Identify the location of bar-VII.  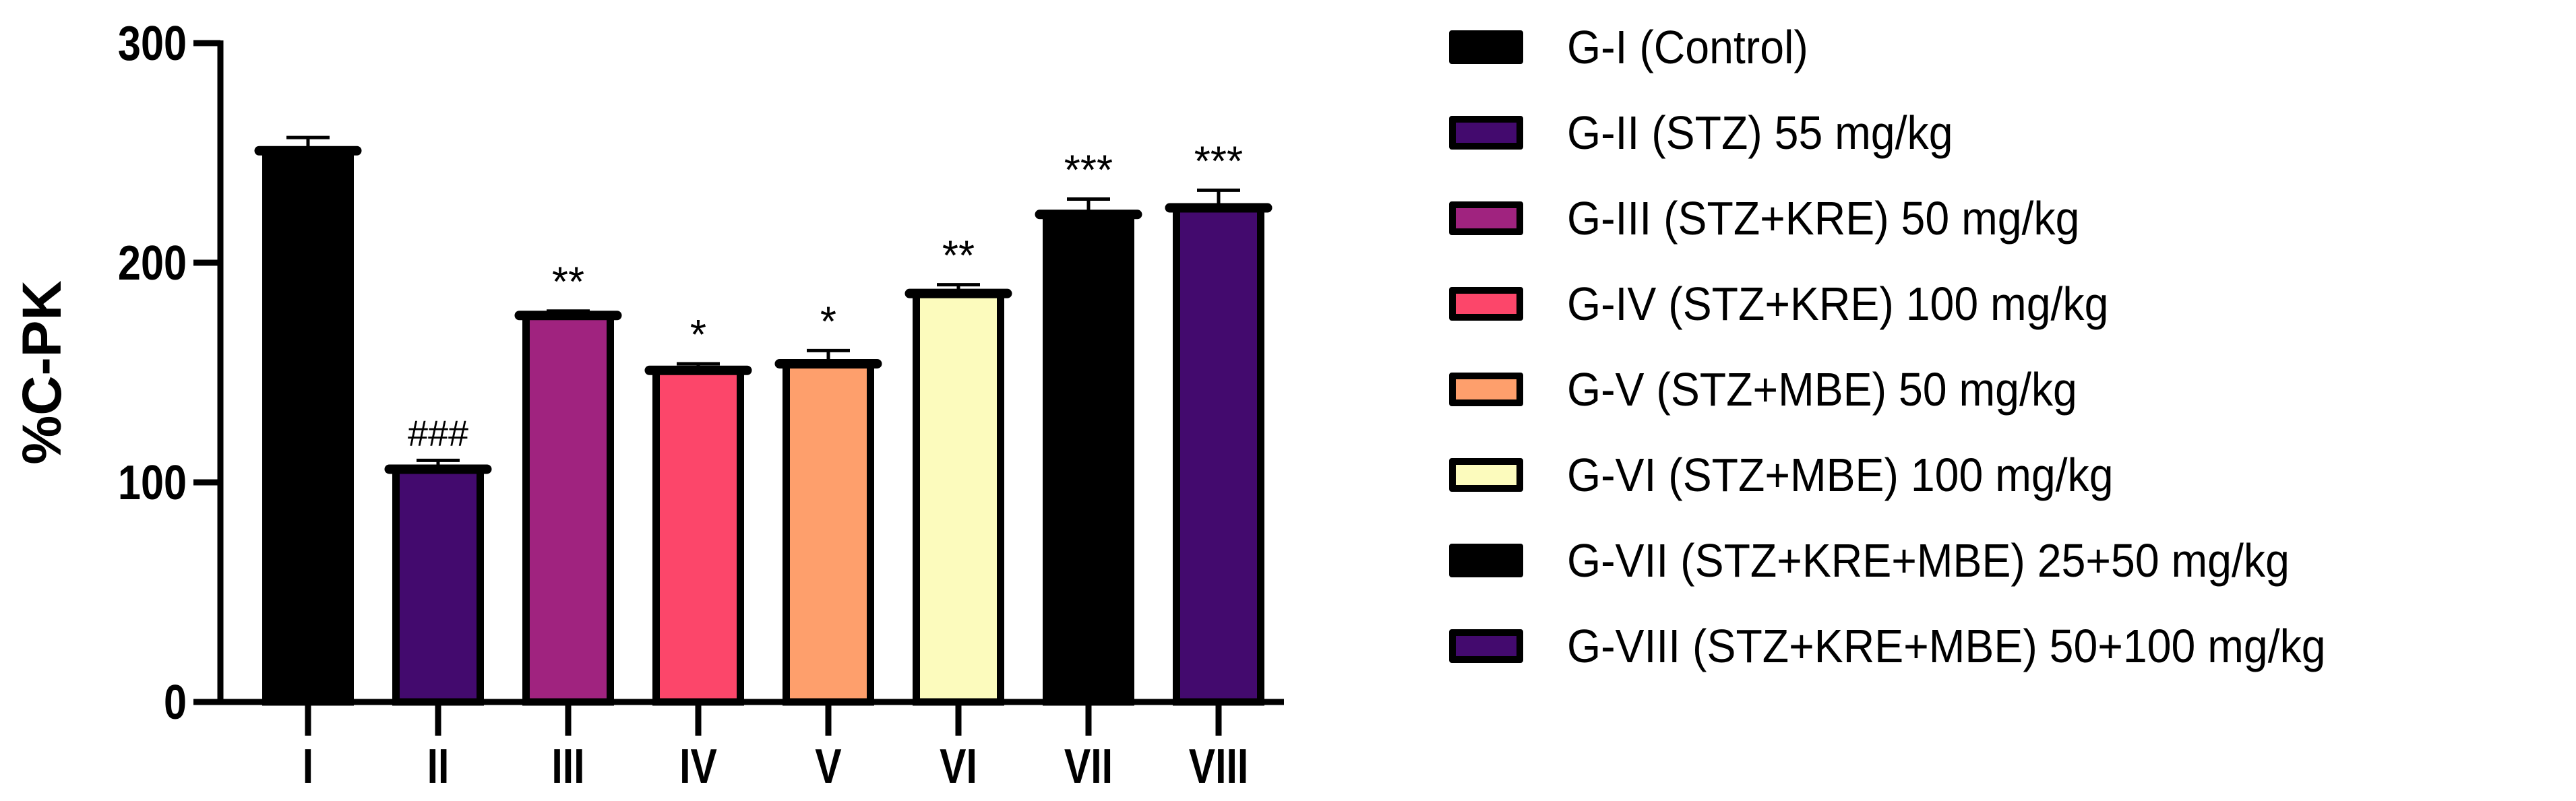
(1089, 458).